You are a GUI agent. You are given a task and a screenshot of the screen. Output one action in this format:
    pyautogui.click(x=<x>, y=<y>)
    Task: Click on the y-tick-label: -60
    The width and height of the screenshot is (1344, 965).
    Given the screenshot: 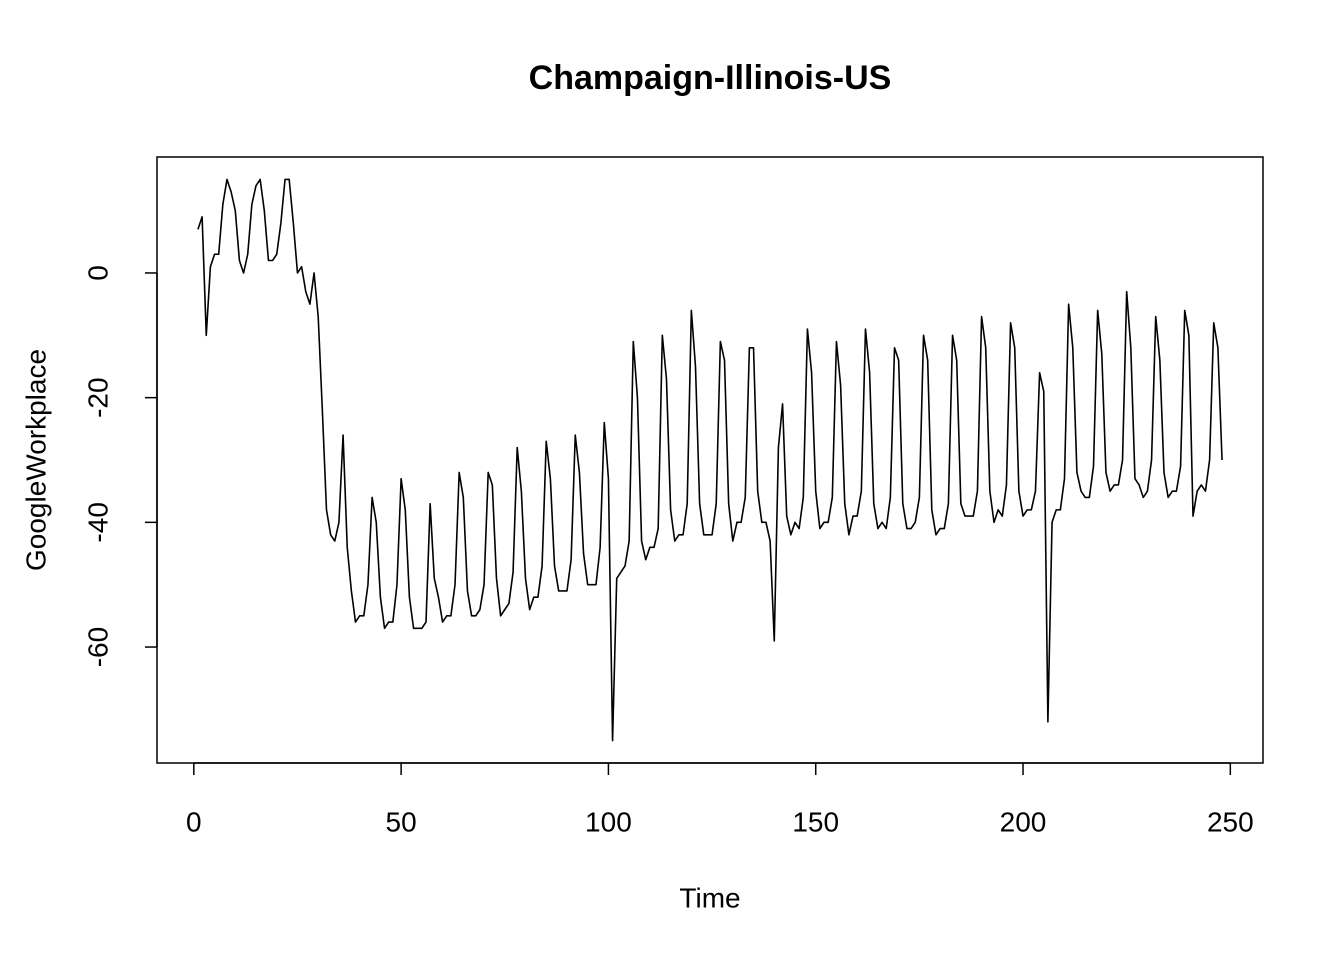 What is the action you would take?
    pyautogui.click(x=97, y=647)
    